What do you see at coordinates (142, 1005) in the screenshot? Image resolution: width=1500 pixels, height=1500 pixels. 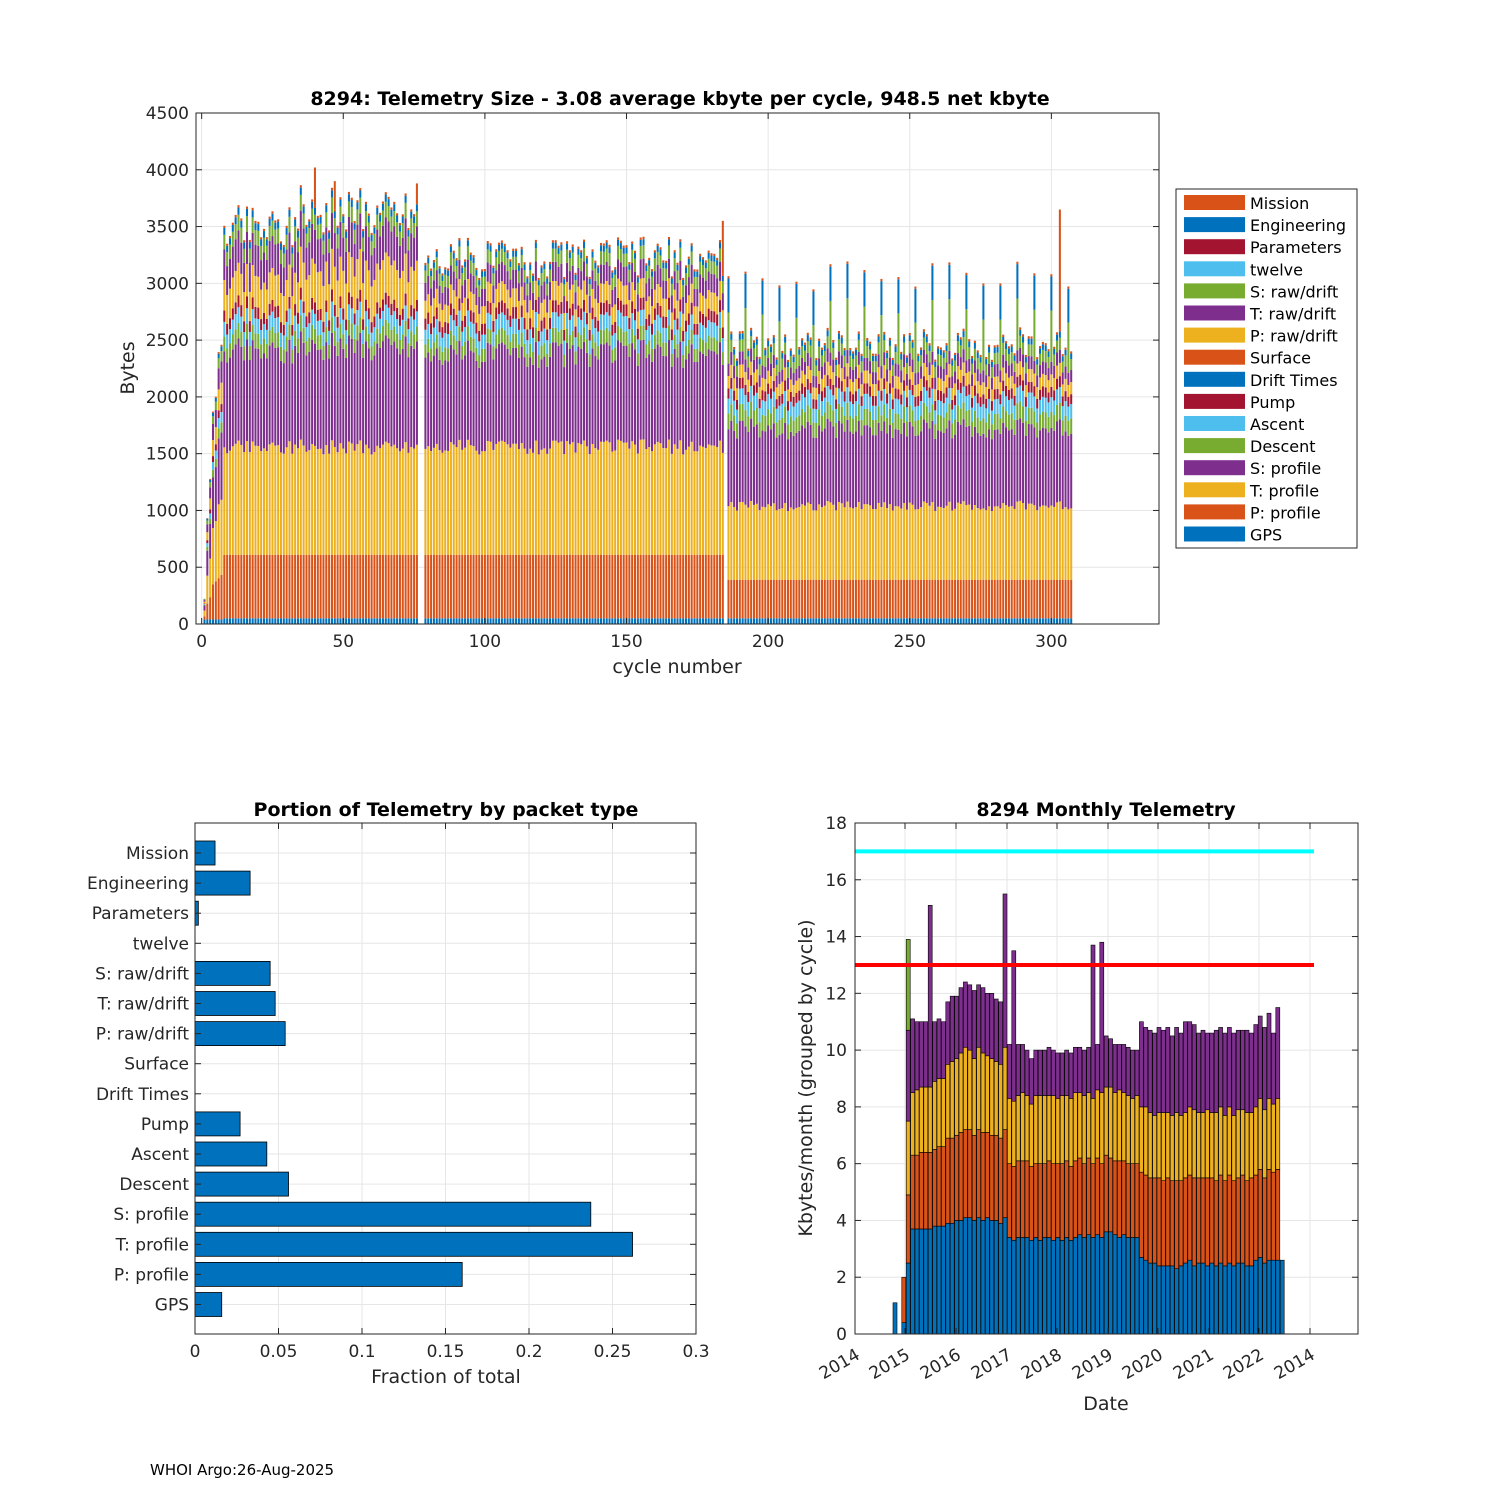 I see `category-label: T: raw/drift` at bounding box center [142, 1005].